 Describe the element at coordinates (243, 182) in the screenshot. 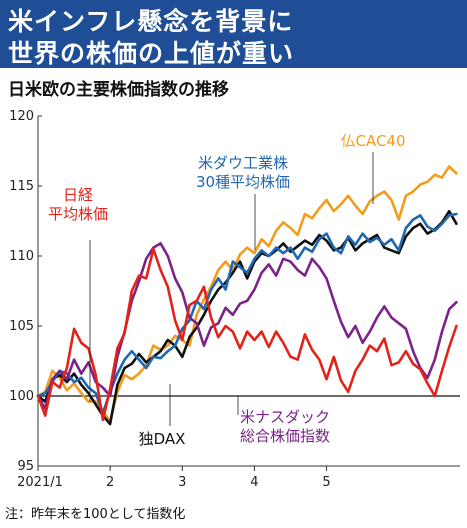

I see `series-label: 30種平均株価` at that location.